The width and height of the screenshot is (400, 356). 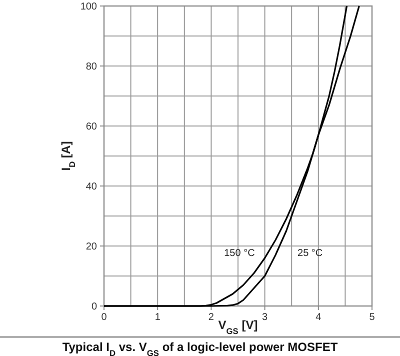 What do you see at coordinates (104, 317) in the screenshot?
I see `x-tick-label: 0` at bounding box center [104, 317].